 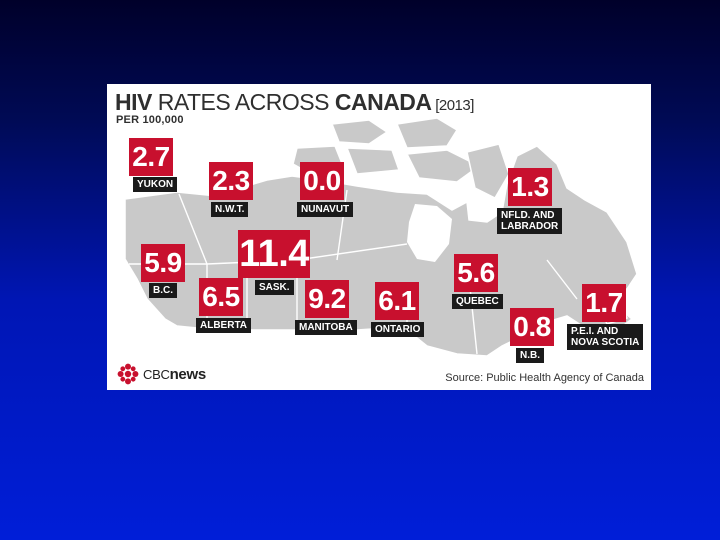 I want to click on logo-wordmark: CBCnews, so click(x=174, y=374).